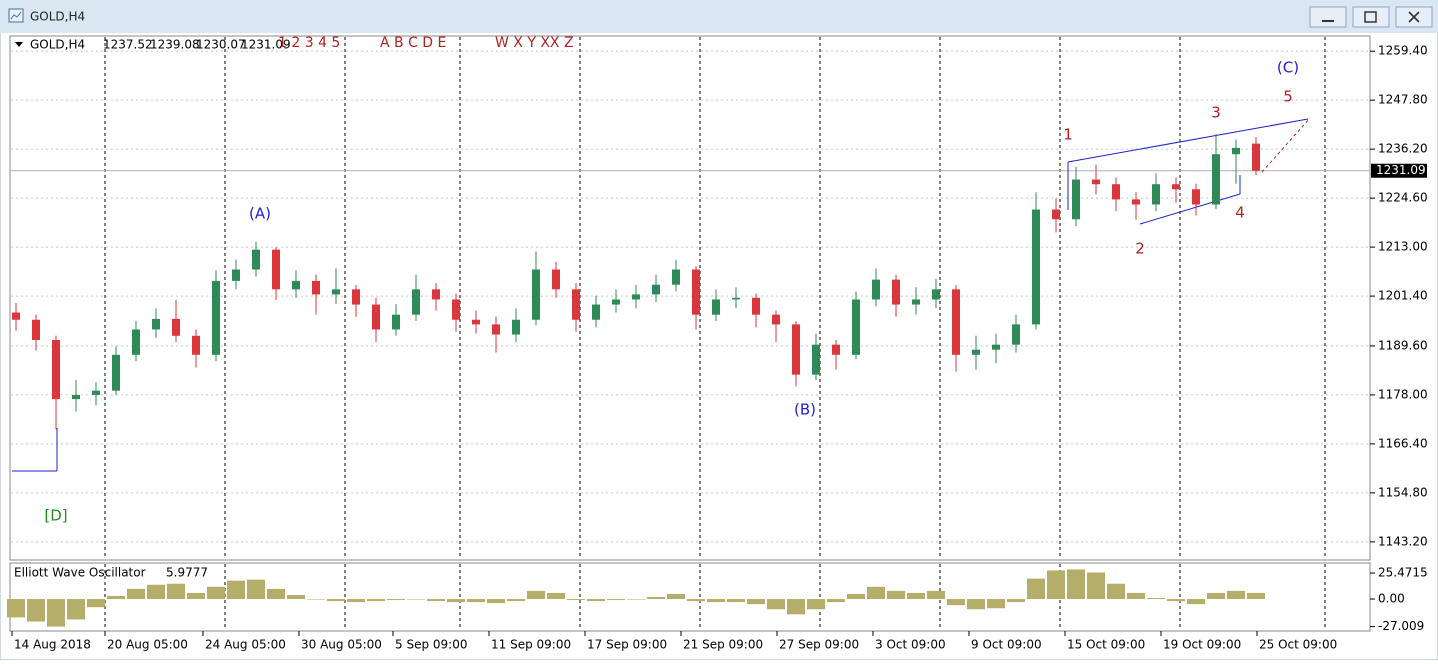 The width and height of the screenshot is (1438, 664). What do you see at coordinates (719, 16) in the screenshot?
I see `title-bar` at bounding box center [719, 16].